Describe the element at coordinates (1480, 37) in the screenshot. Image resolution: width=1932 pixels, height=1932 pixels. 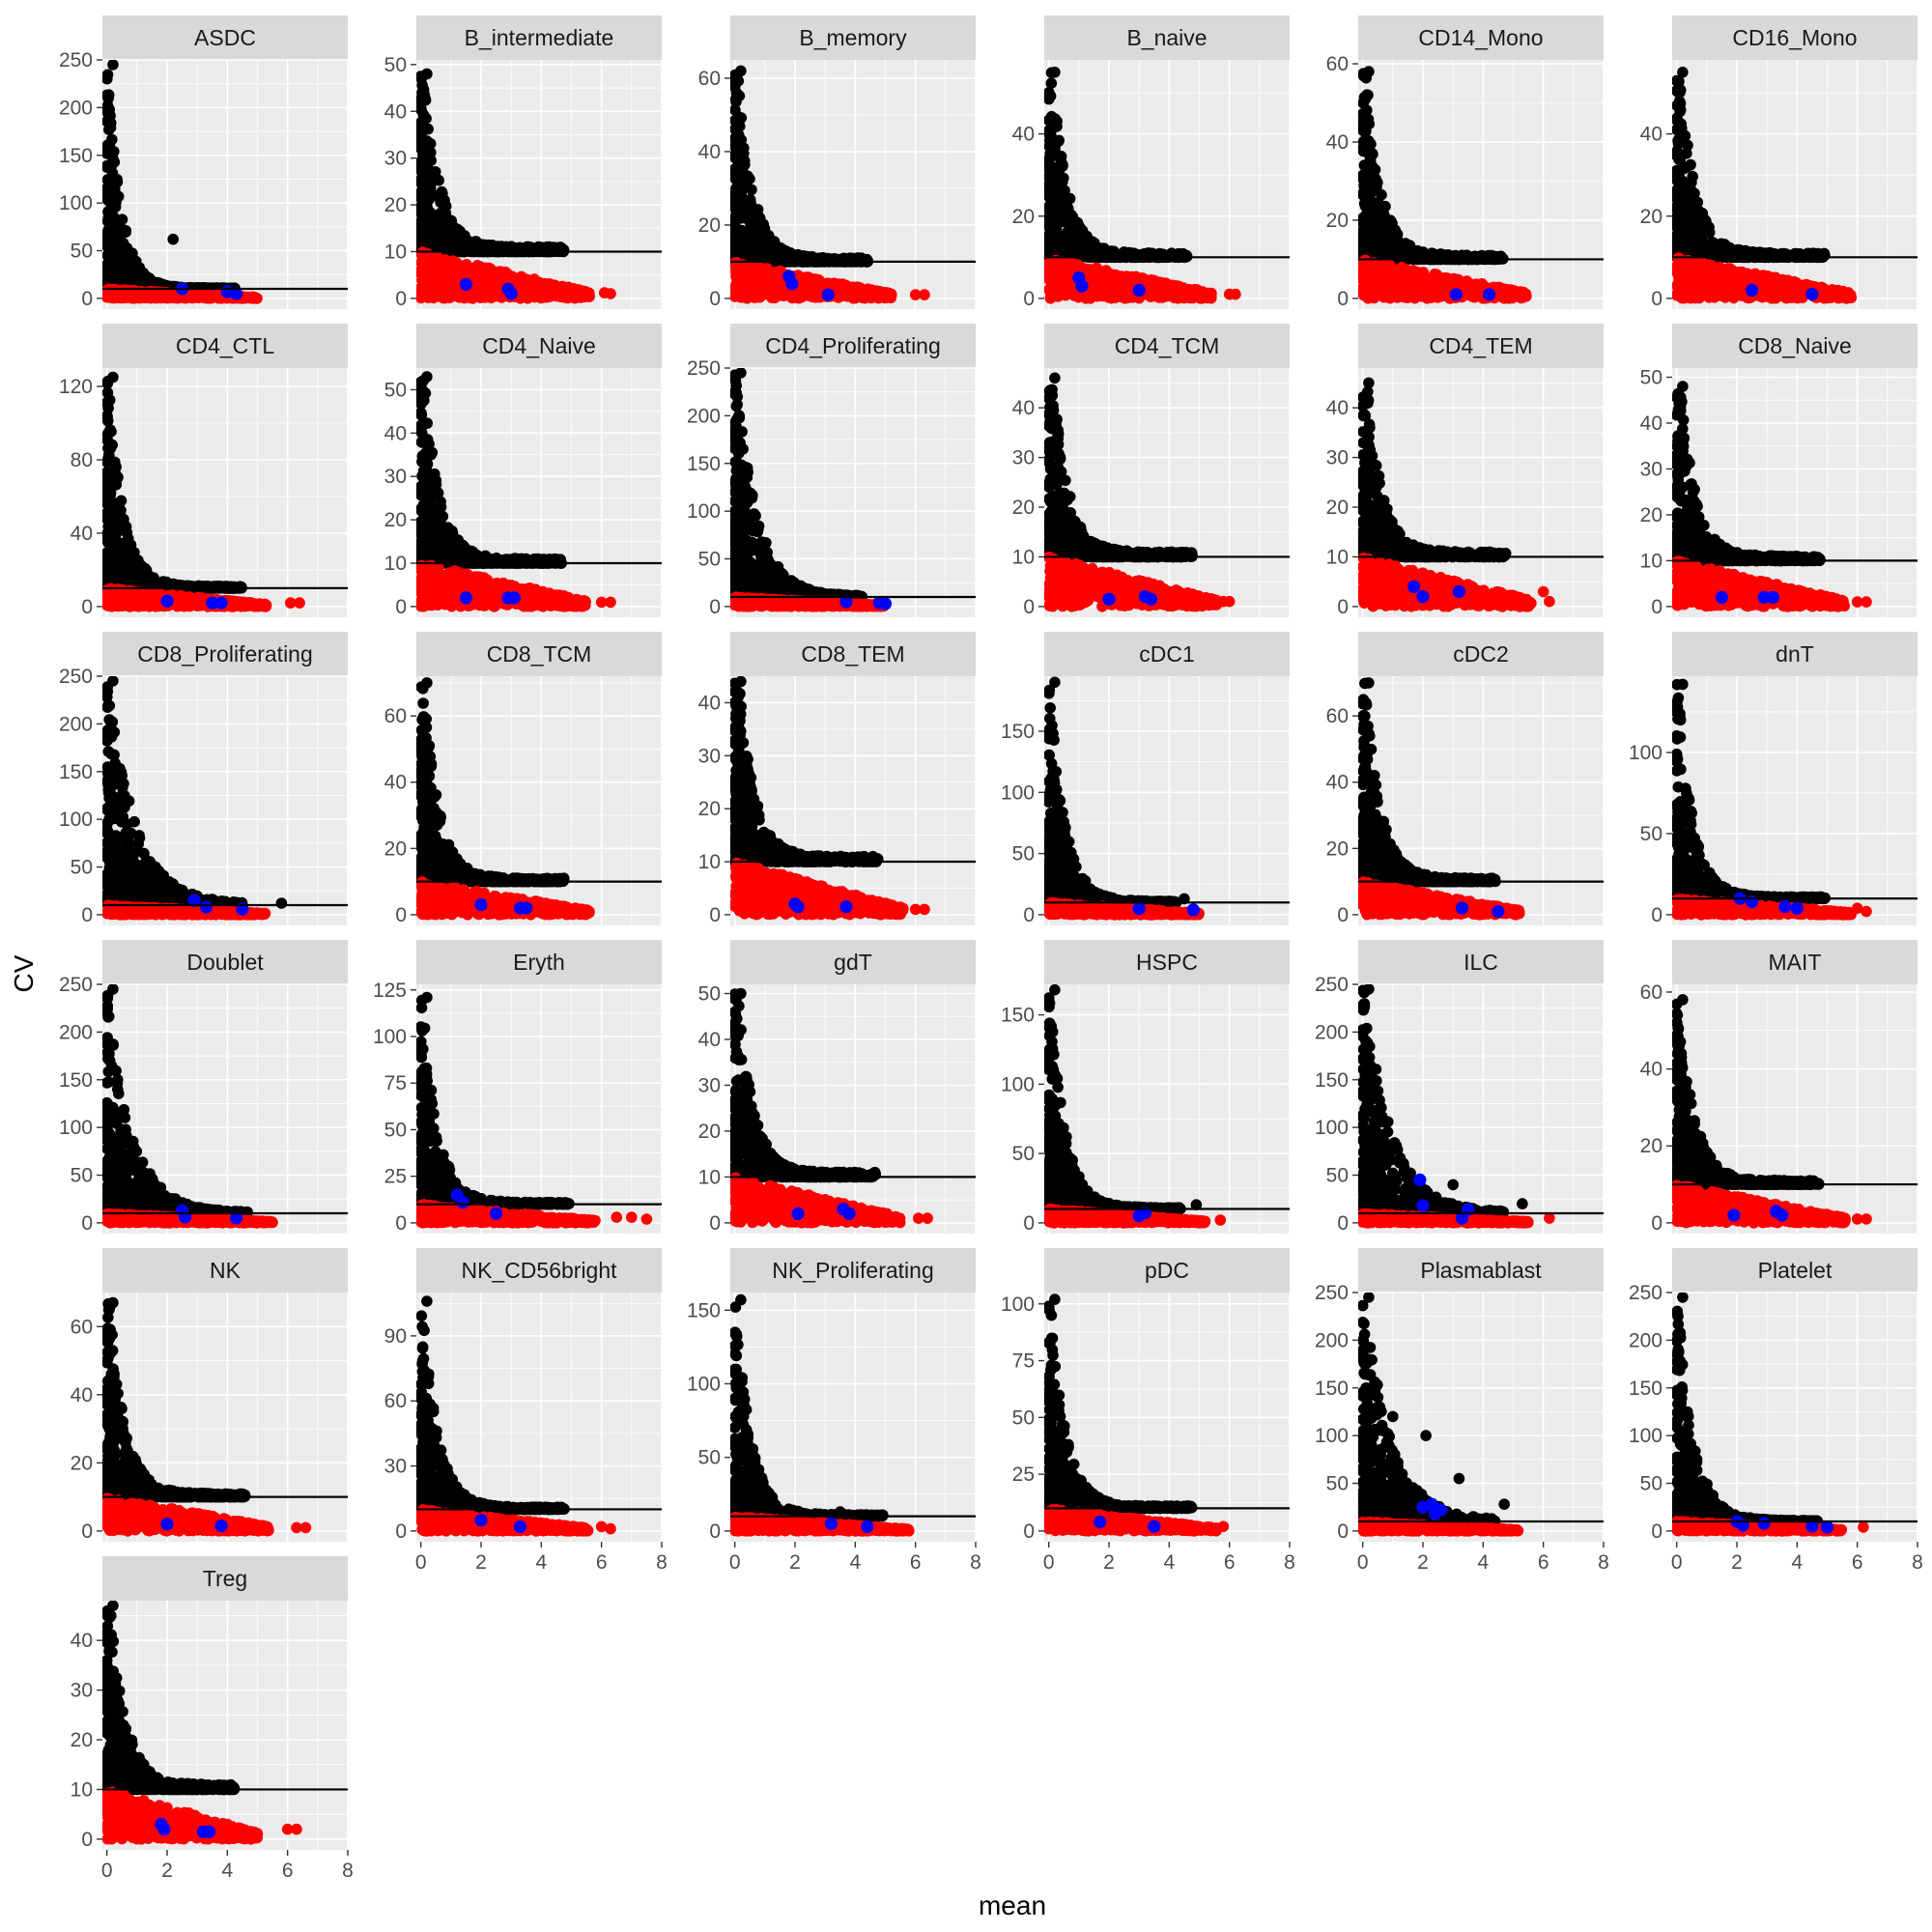
I see `facet-title: CD14_Mono` at that location.